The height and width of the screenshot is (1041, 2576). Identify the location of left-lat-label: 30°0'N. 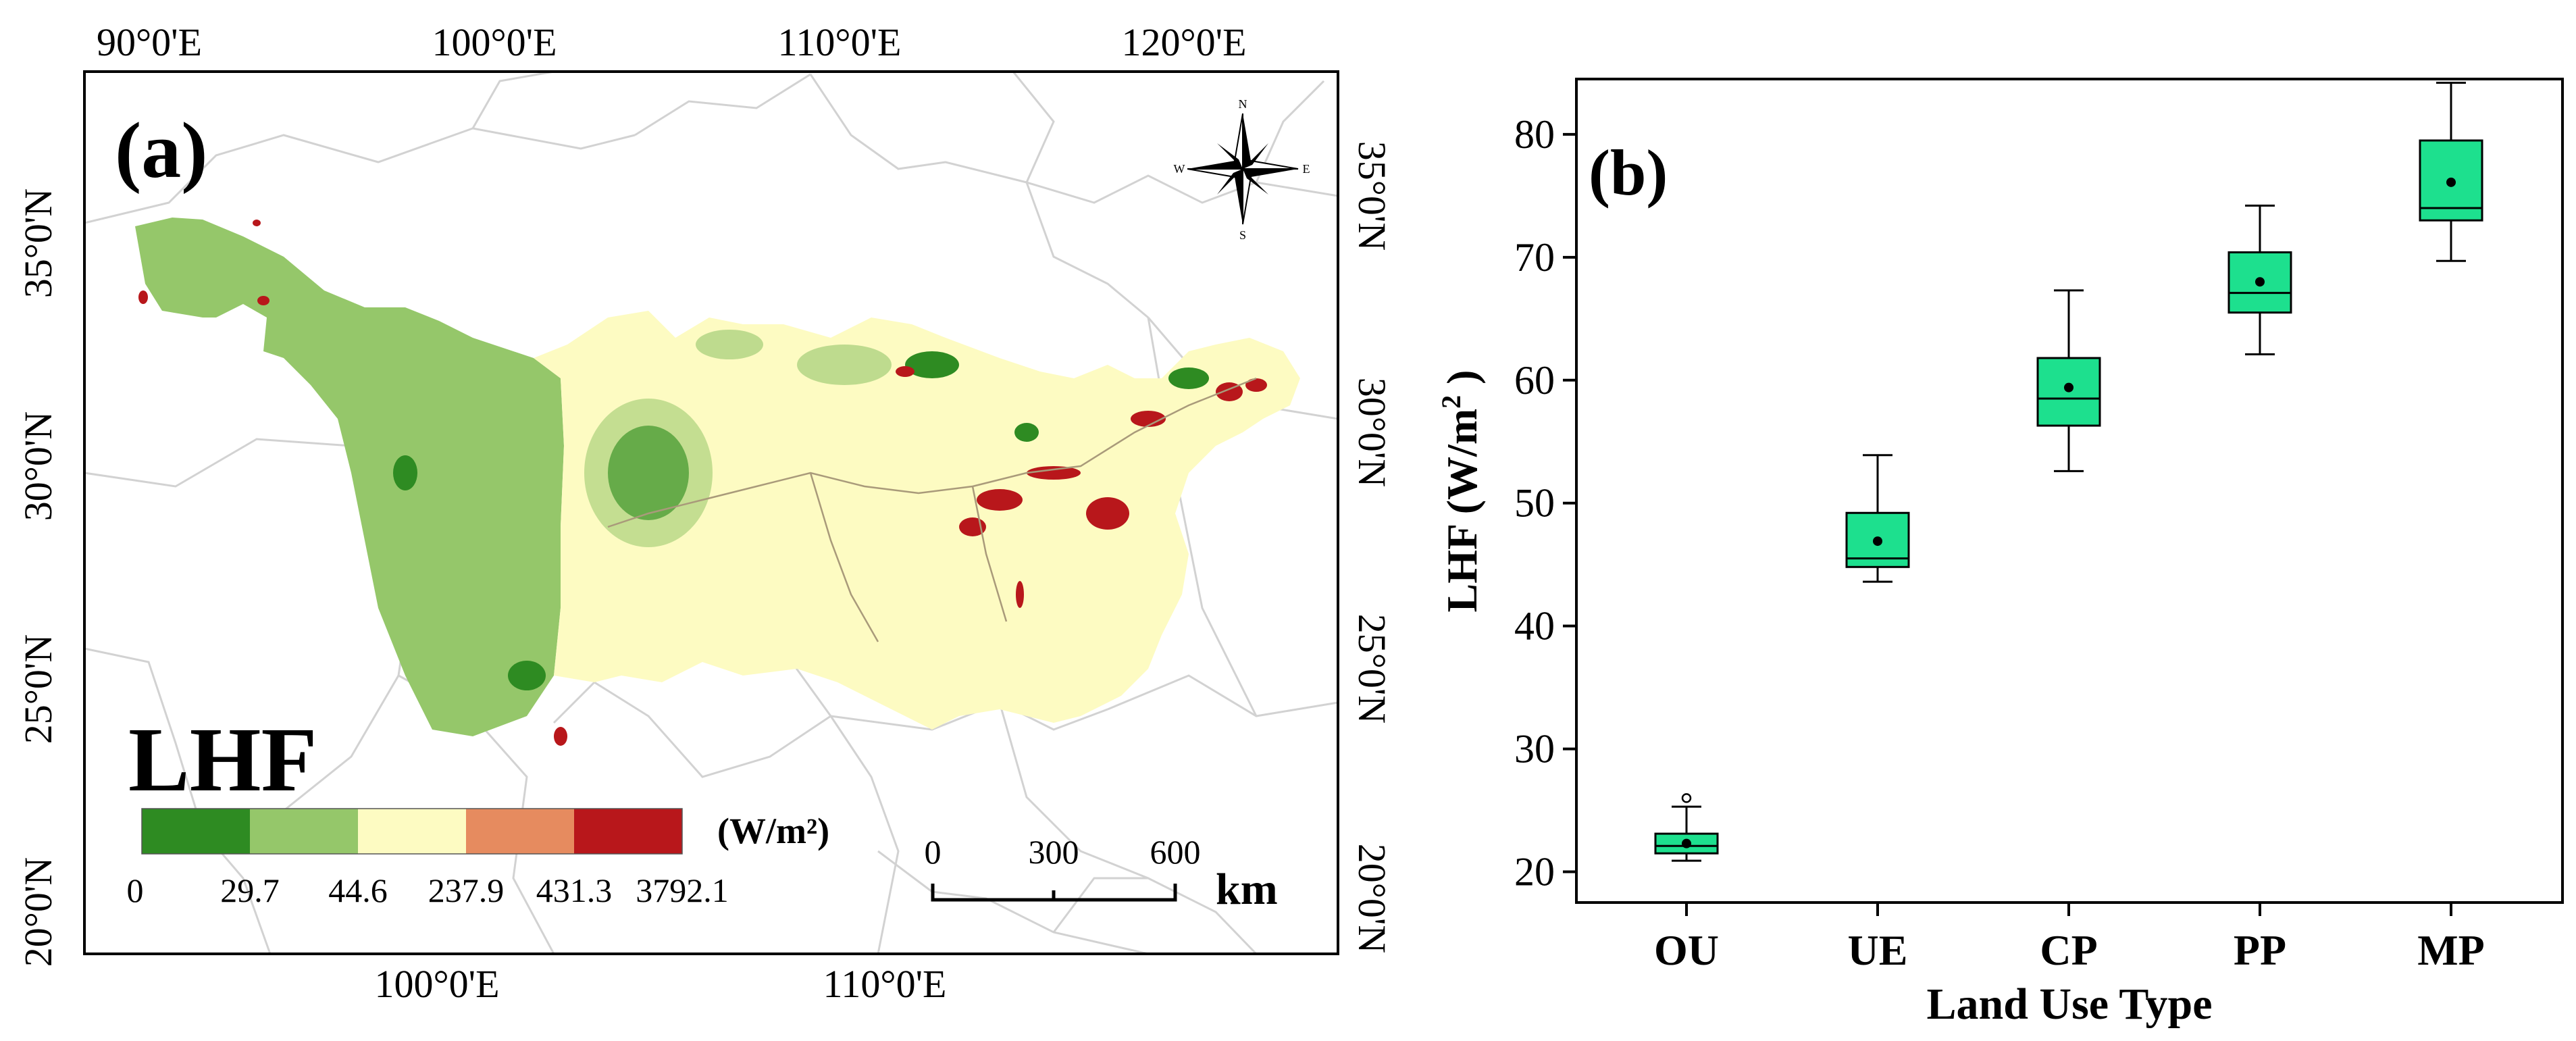
(38, 466).